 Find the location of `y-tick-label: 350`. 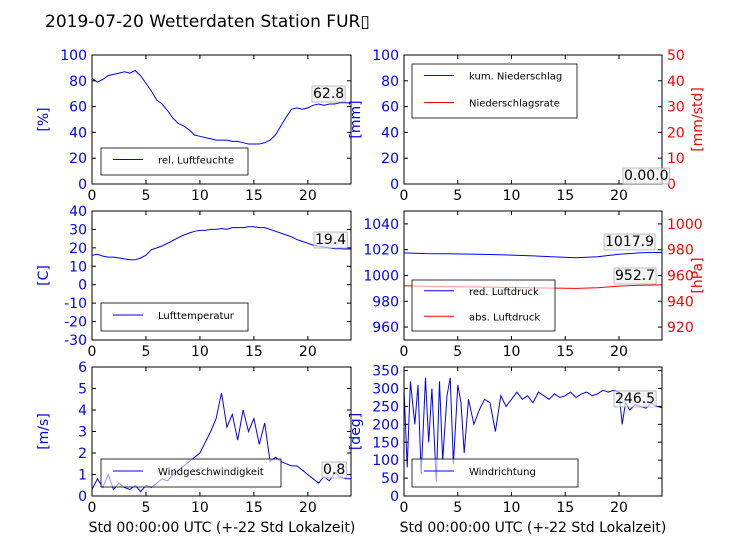

y-tick-label: 350 is located at coordinates (385, 372).